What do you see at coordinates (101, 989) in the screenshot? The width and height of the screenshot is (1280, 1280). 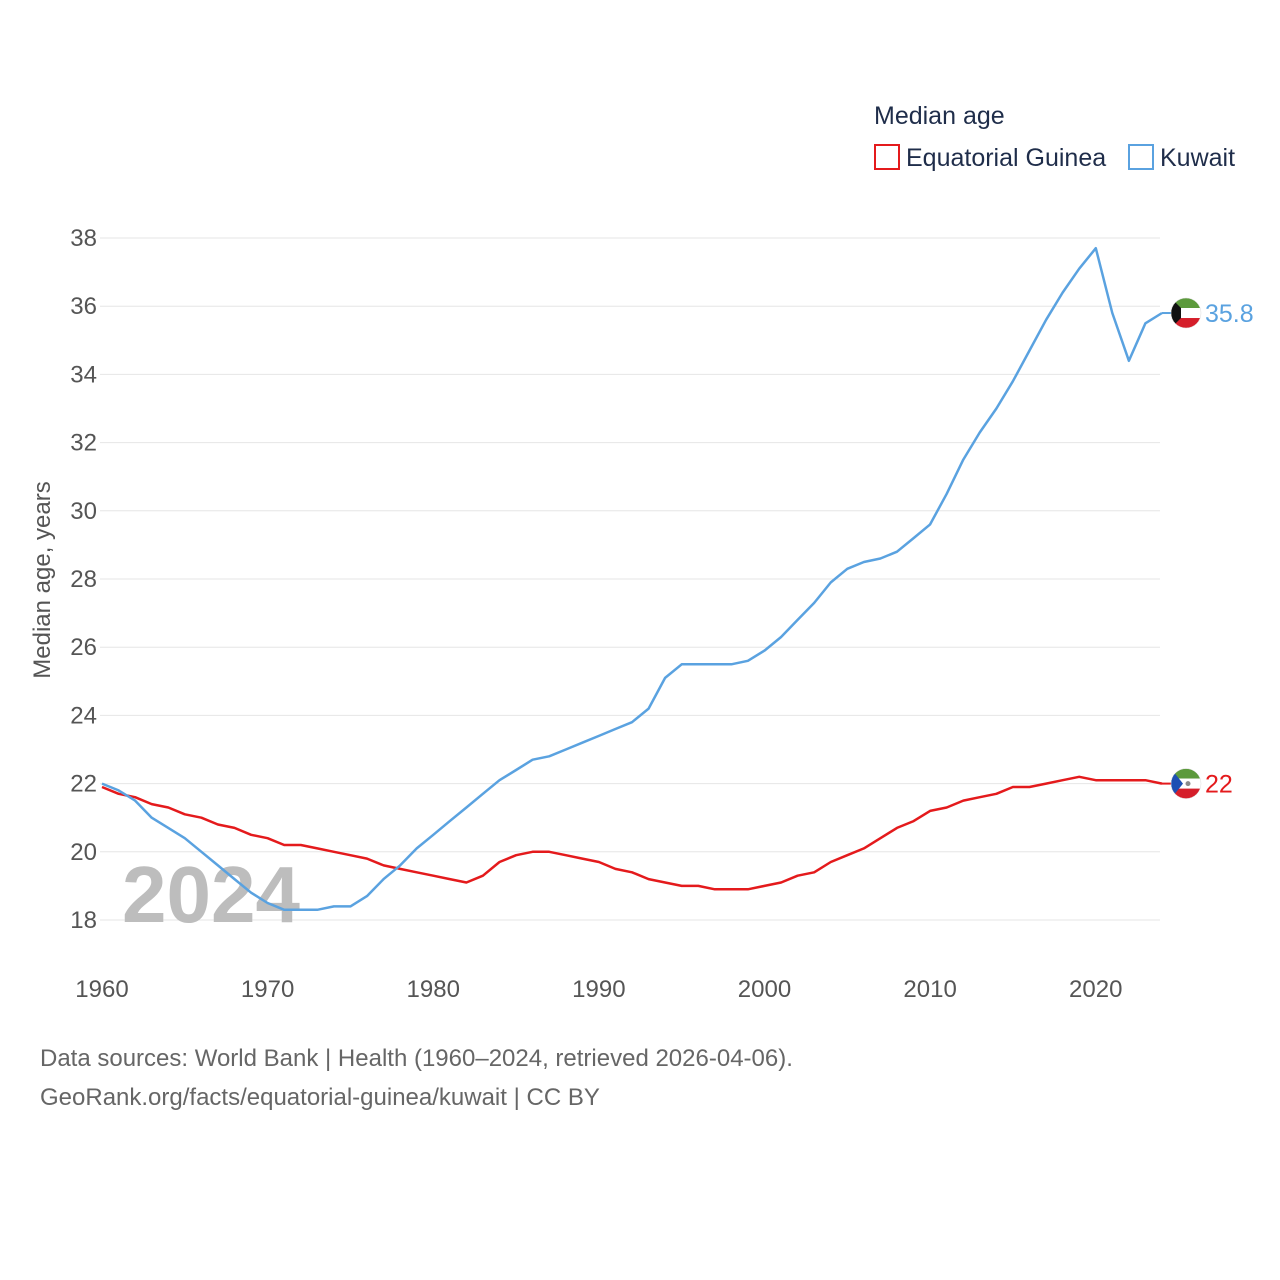 I see `x-tick-label: 1960` at bounding box center [101, 989].